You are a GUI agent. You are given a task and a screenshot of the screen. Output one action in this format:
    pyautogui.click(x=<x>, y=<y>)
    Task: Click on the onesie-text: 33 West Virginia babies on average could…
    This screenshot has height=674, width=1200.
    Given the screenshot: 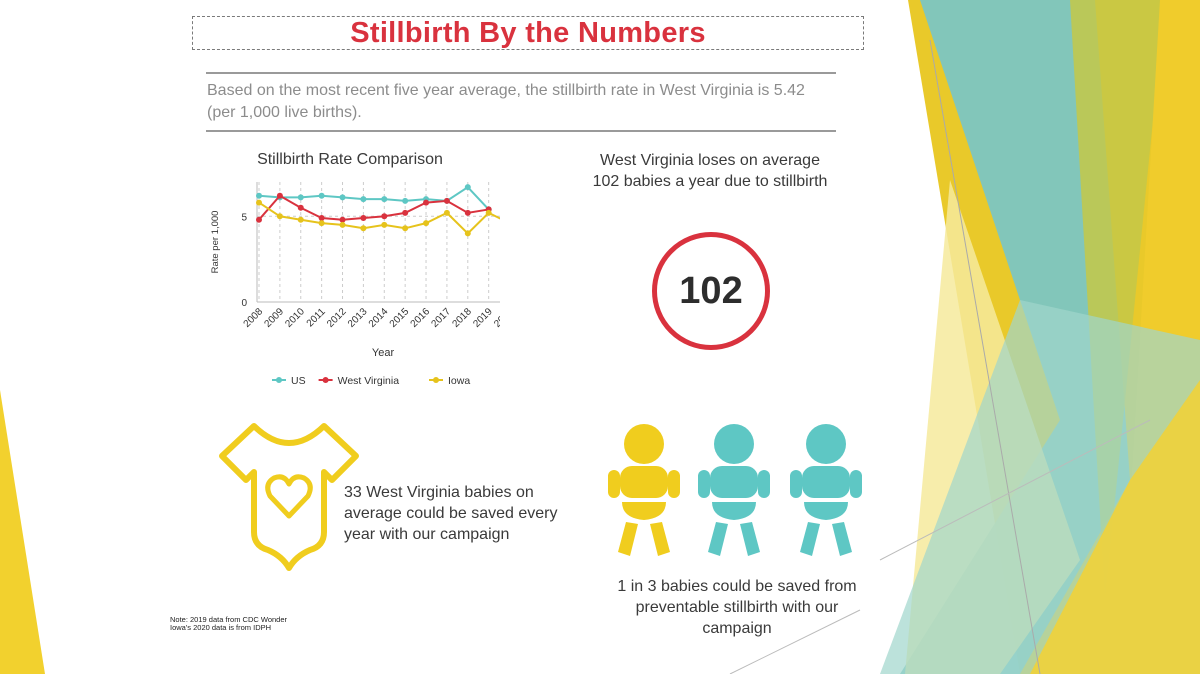 What is the action you would take?
    pyautogui.click(x=451, y=513)
    